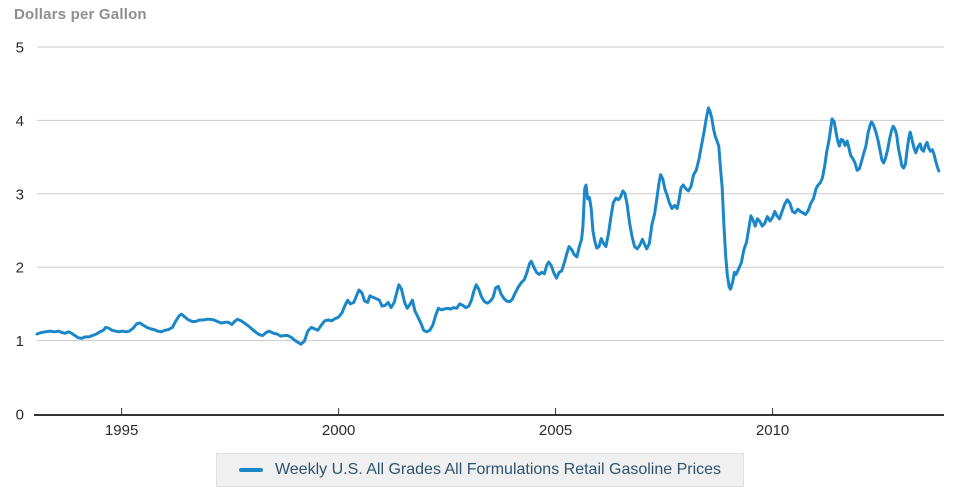 The width and height of the screenshot is (960, 504). Describe the element at coordinates (772, 430) in the screenshot. I see `x-tick-label-2010: 2010` at that location.